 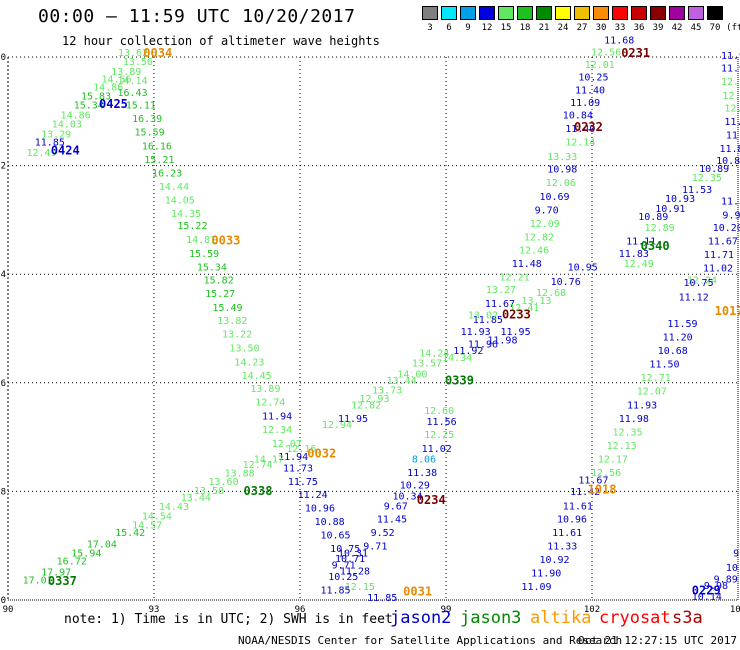 I want to click on wave-height-value: 10.71, so click(x=350, y=559).